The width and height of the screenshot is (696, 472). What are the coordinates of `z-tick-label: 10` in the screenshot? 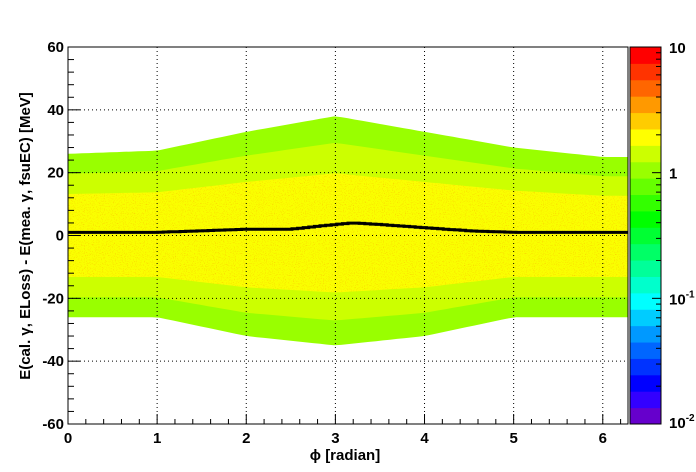 It's located at (677, 48).